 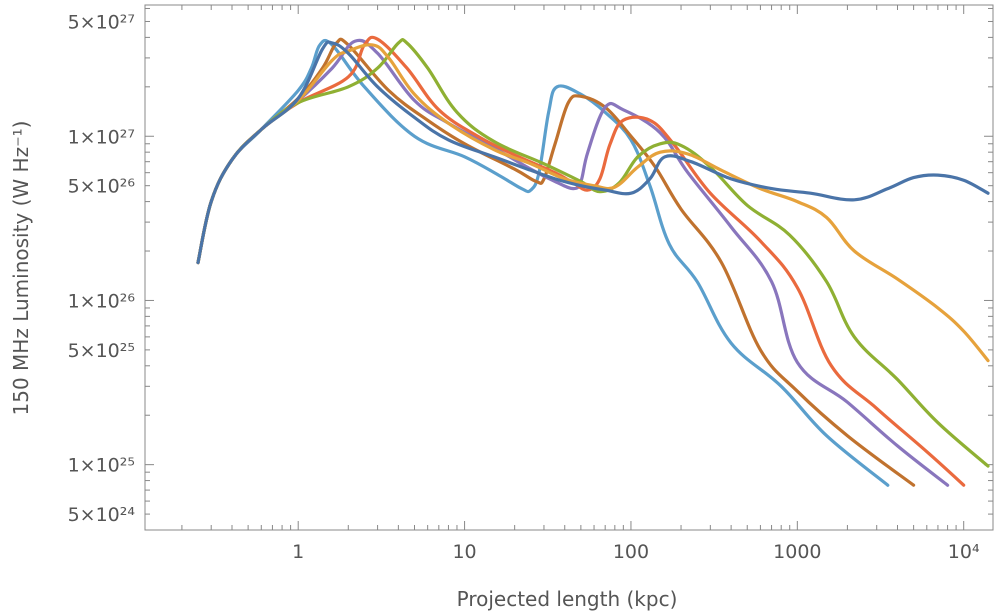 I want to click on x-tick-label: 1, so click(x=298, y=552).